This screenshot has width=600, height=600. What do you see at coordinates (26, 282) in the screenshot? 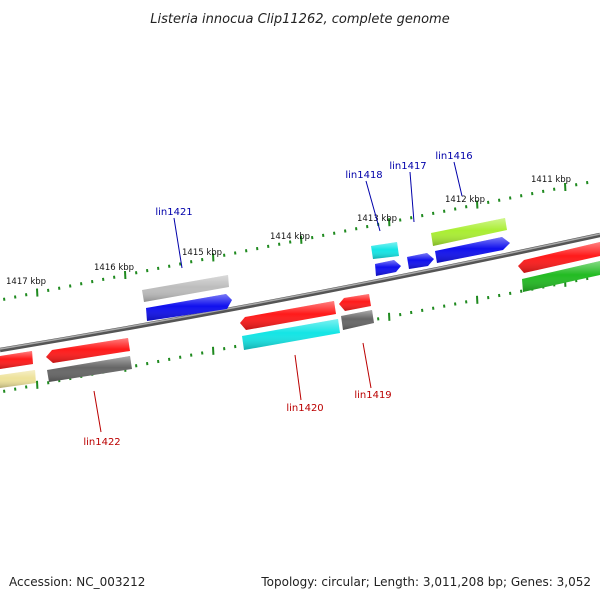
I see `scale-label-1417: 1417 kbp` at bounding box center [26, 282].